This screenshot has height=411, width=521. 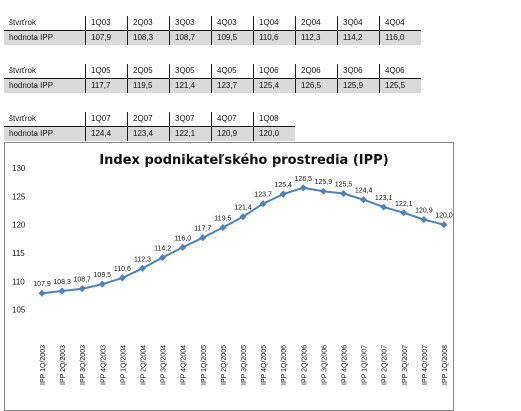 I want to click on x-tick-label: IPP 3Q/2005, so click(x=244, y=365).